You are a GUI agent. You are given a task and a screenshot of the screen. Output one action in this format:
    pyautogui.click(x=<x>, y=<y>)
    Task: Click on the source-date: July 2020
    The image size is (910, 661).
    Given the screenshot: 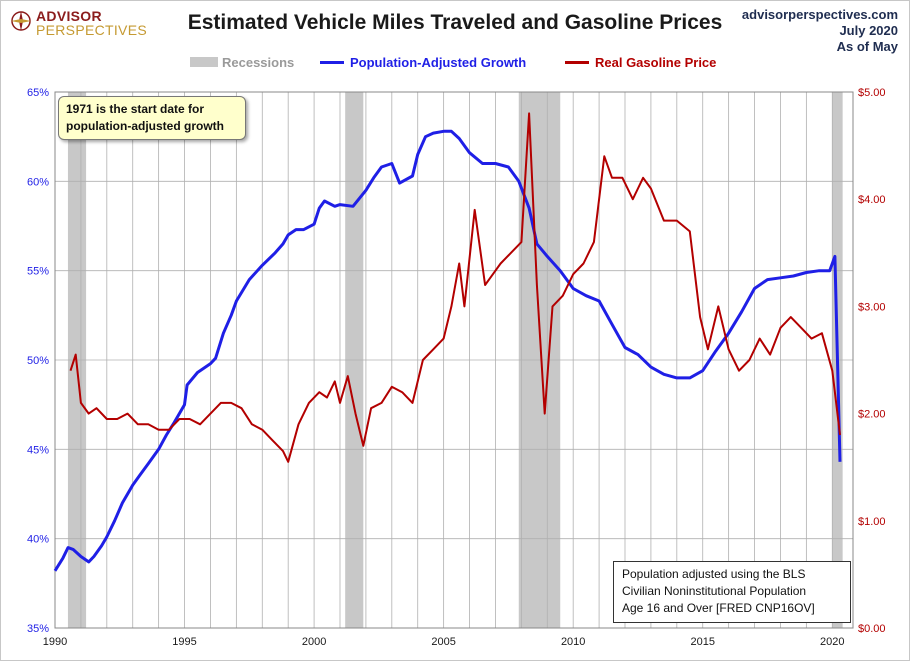 What is the action you would take?
    pyautogui.click(x=868, y=30)
    